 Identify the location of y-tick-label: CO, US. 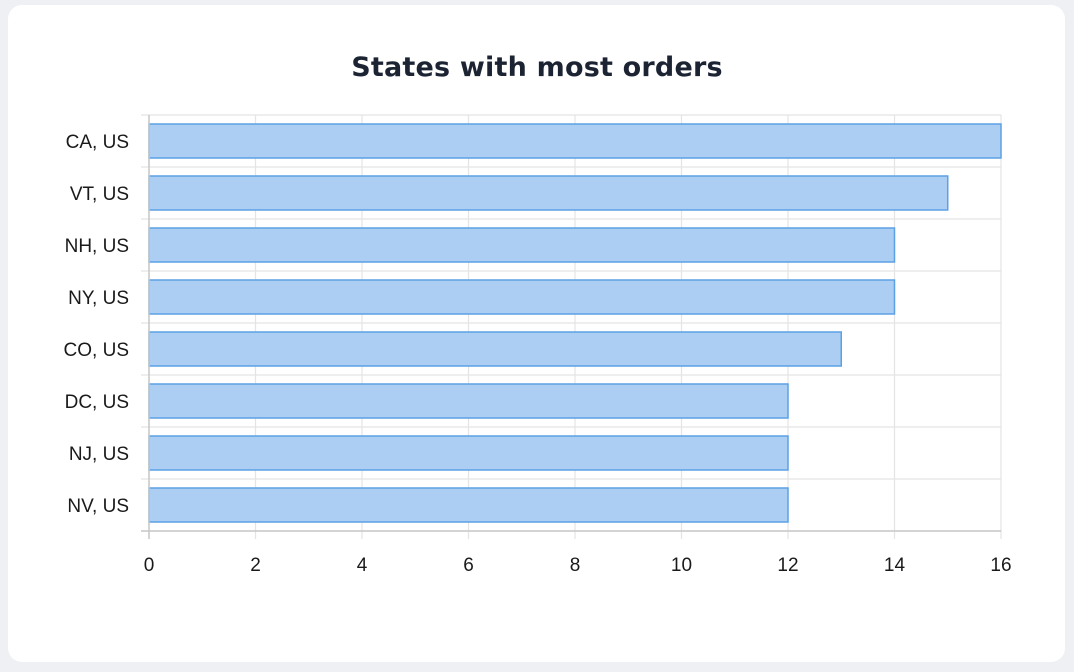
(96, 350).